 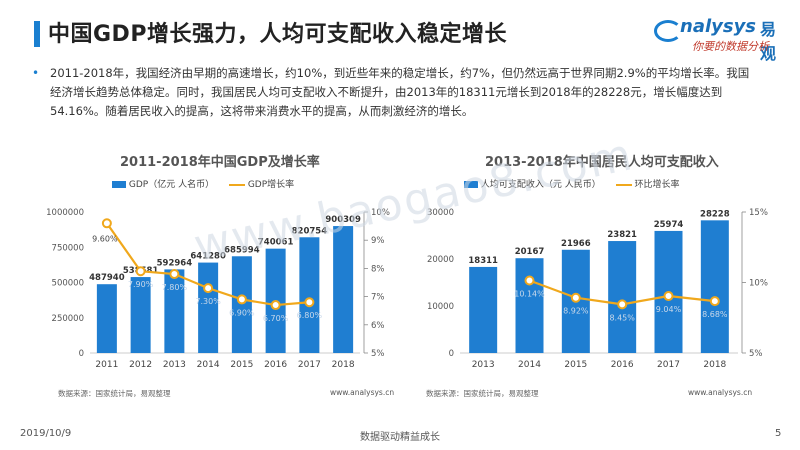 What do you see at coordinates (440, 307) in the screenshot?
I see `income-y-tick-label: 10000` at bounding box center [440, 307].